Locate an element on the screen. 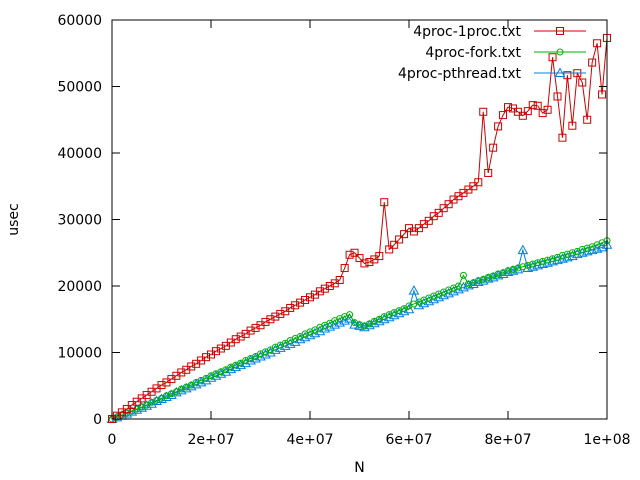 The image size is (640, 480). x-axis-label: N is located at coordinates (359, 468).